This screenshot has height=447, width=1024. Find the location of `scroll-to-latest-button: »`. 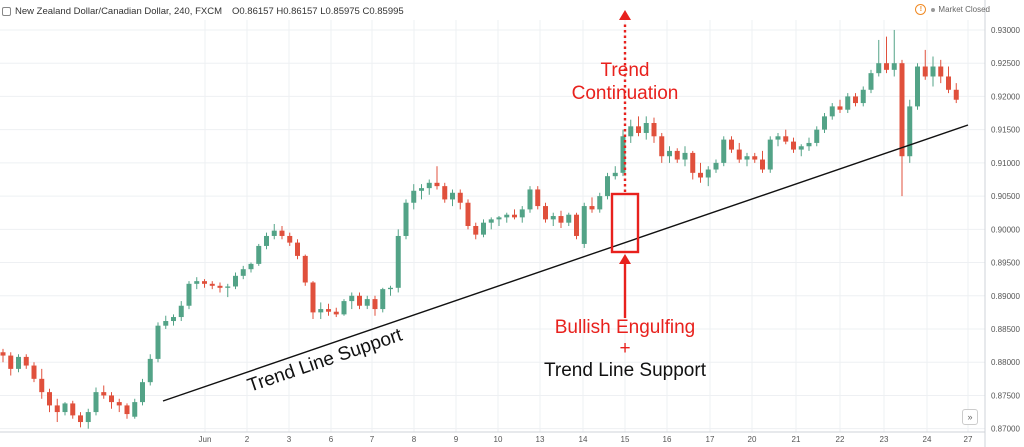

scroll-to-latest-button: » is located at coordinates (970, 417).